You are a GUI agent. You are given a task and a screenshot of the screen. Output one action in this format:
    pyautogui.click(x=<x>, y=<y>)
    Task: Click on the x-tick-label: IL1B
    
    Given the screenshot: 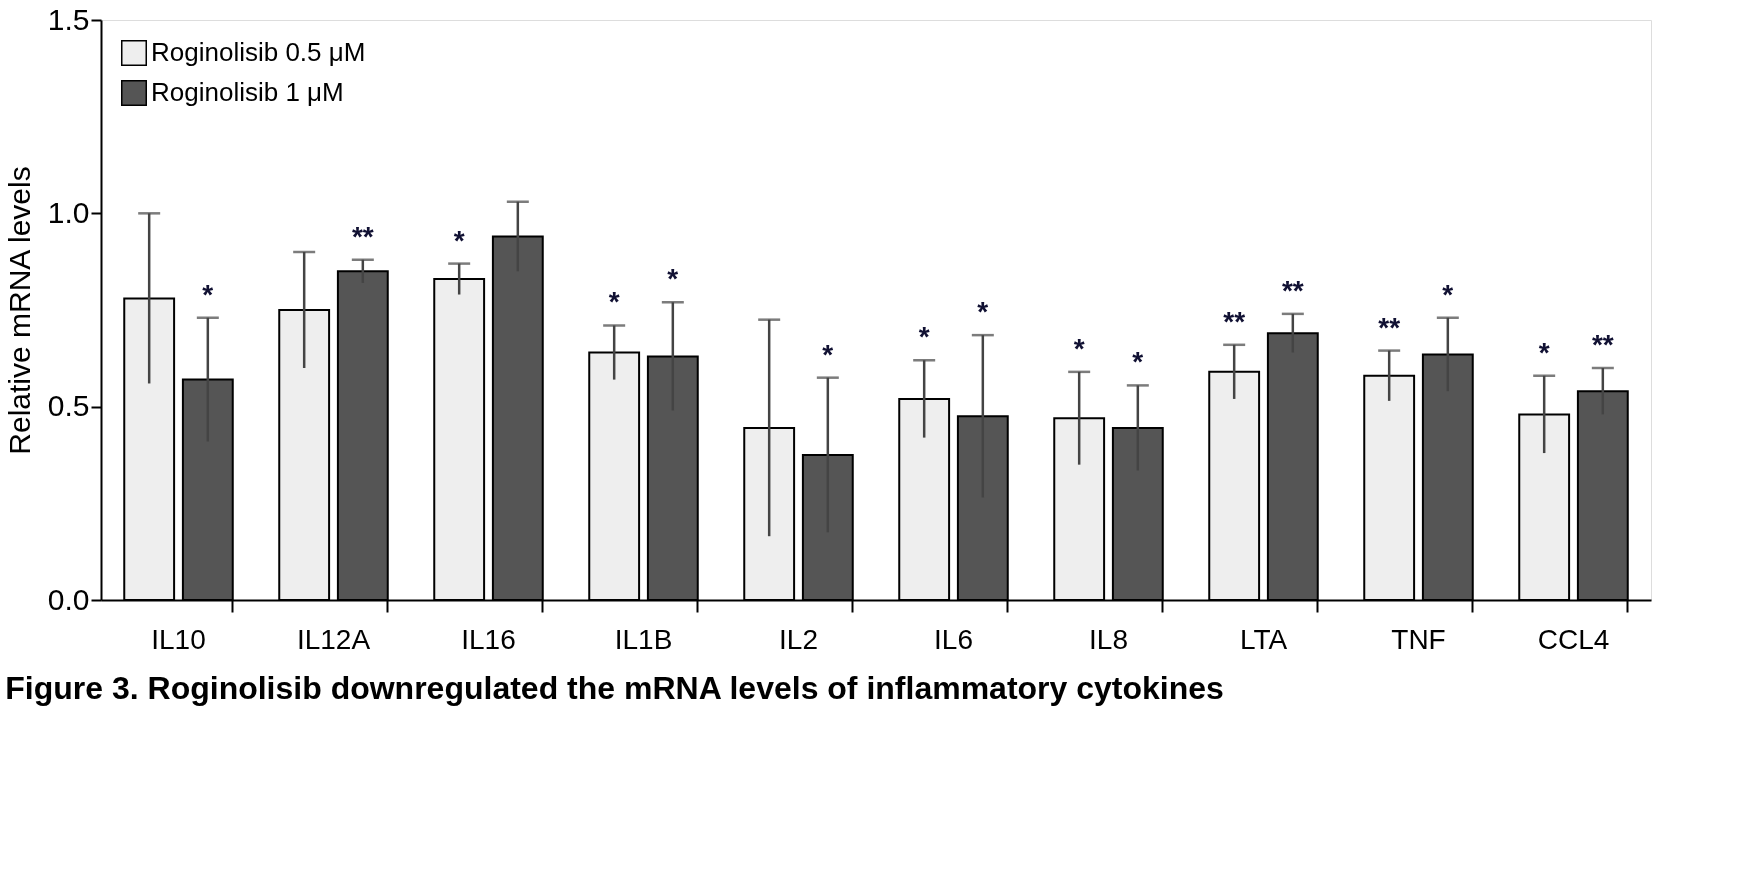 What is the action you would take?
    pyautogui.click(x=643, y=639)
    